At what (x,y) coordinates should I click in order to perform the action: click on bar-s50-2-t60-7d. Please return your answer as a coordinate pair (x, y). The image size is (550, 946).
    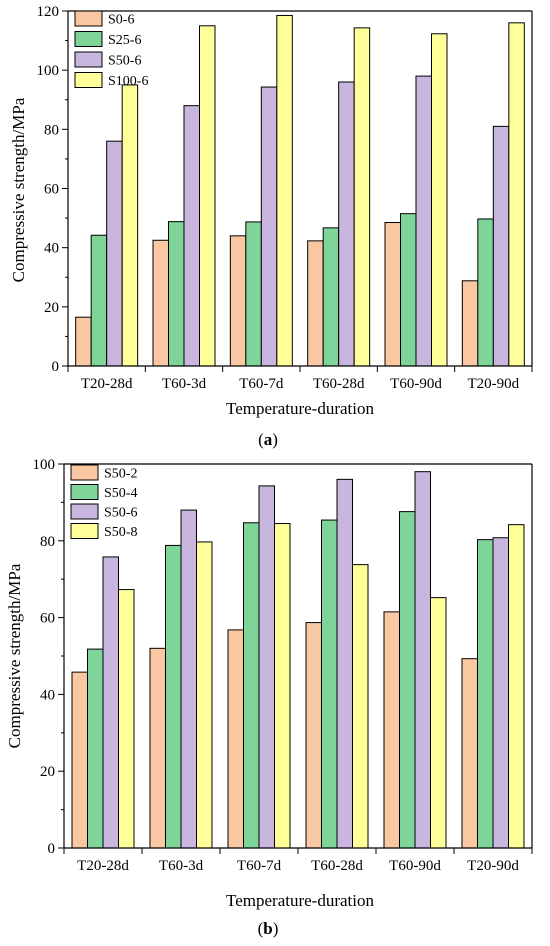
    Looking at the image, I should click on (235, 739).